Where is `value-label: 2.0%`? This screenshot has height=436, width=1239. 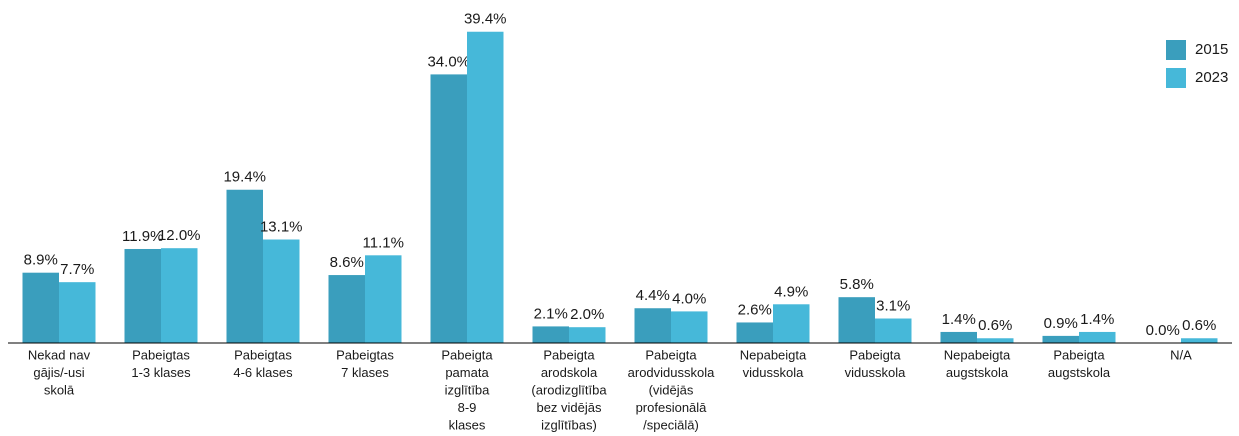
value-label: 2.0% is located at coordinates (587, 314).